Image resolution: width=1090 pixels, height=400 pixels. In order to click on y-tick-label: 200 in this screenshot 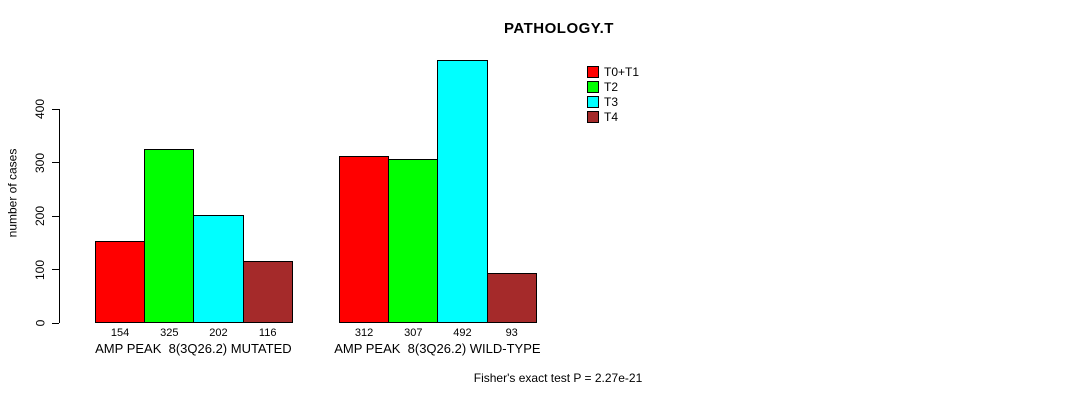, I will do `click(40, 216)`.